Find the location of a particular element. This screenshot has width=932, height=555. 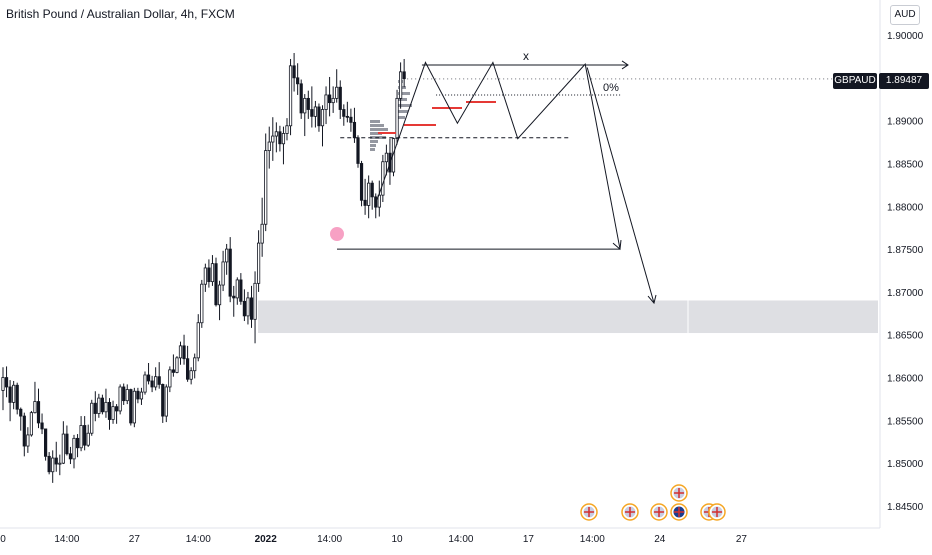

y-tick-label: 1.84500 is located at coordinates (905, 507).